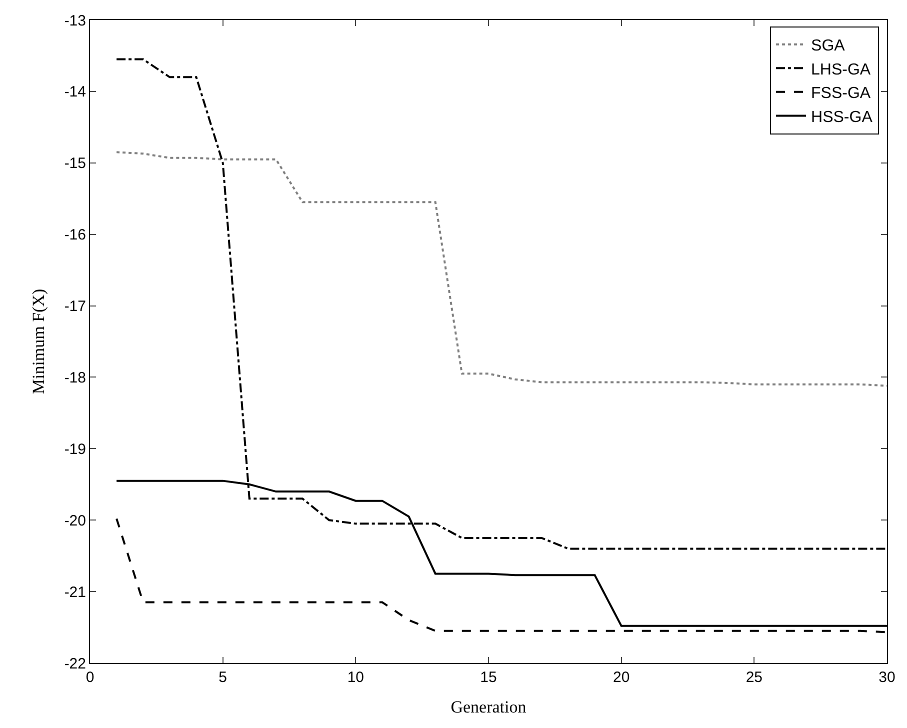 Image resolution: width=907 pixels, height=728 pixels. I want to click on x-tick-label: 25, so click(754, 677).